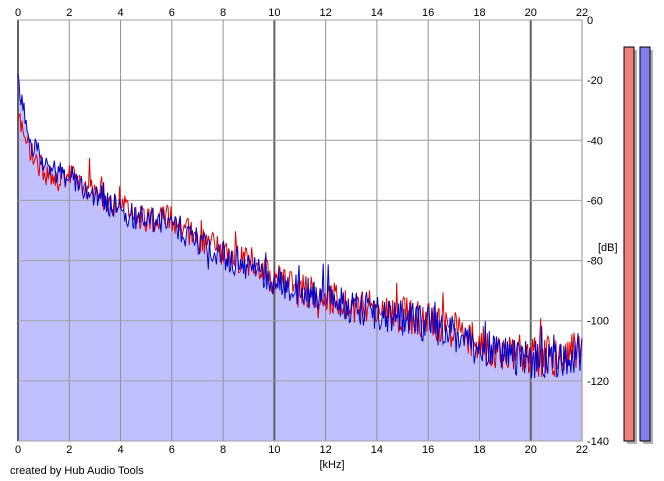 This screenshot has width=664, height=481. Describe the element at coordinates (479, 450) in the screenshot. I see `x-tick-label-bottom-18: 18` at that location.